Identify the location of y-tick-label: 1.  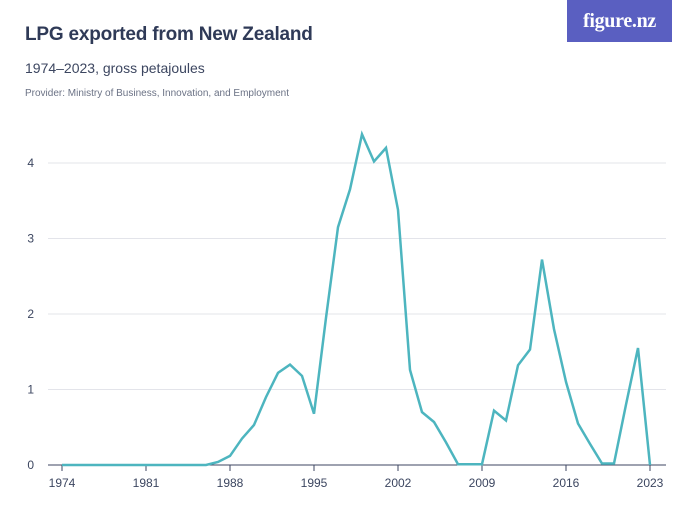
(30, 390).